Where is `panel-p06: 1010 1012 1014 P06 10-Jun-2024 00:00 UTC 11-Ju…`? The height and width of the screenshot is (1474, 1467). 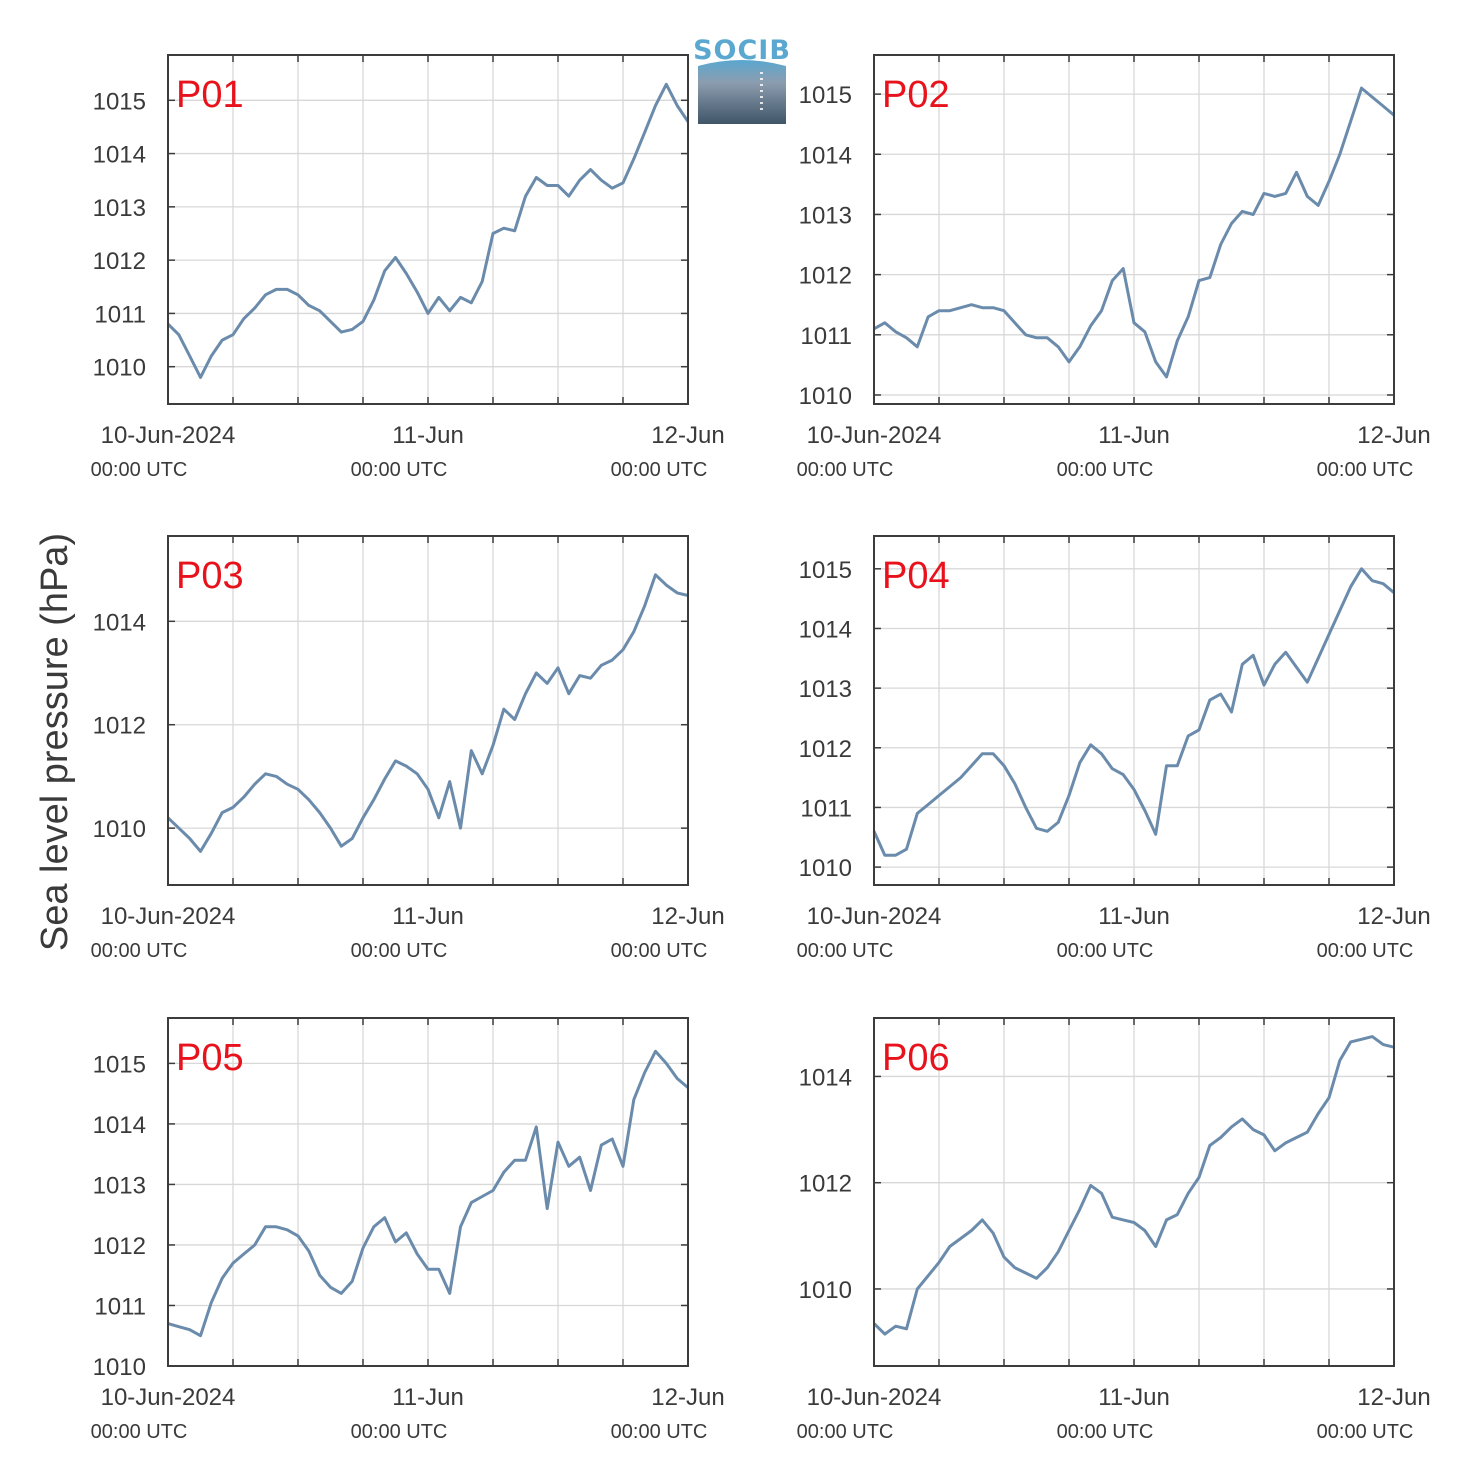 panel-p06: 1010 1012 1014 P06 10-Jun-2024 00:00 UTC 11-Ju… is located at coordinates (1114, 1230).